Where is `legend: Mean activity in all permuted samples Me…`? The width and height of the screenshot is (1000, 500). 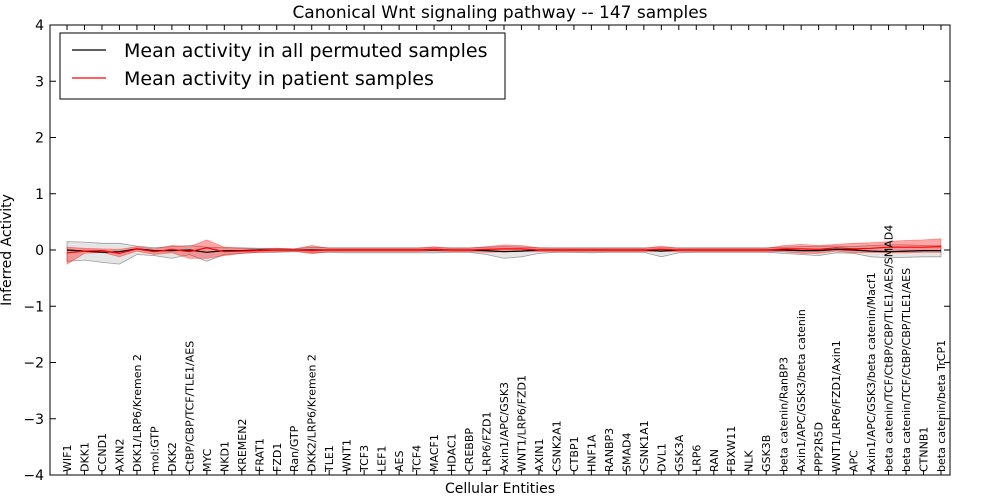
legend: Mean activity in all permuted samples Me… is located at coordinates (282, 66).